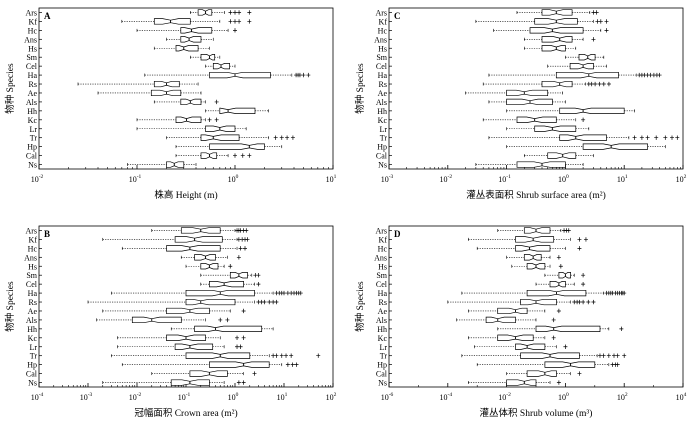 The image size is (700, 424). I want to click on y-tick-label: Ans, so click(30, 39).